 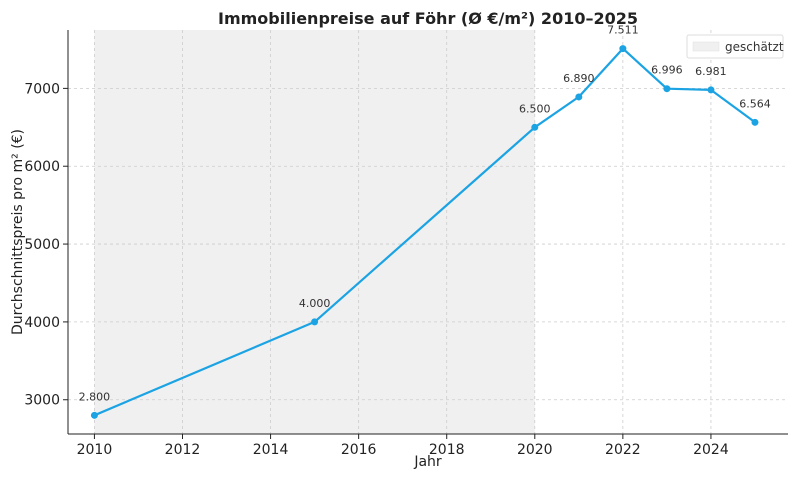 I want to click on y-tick-label: 7000, so click(x=42, y=89).